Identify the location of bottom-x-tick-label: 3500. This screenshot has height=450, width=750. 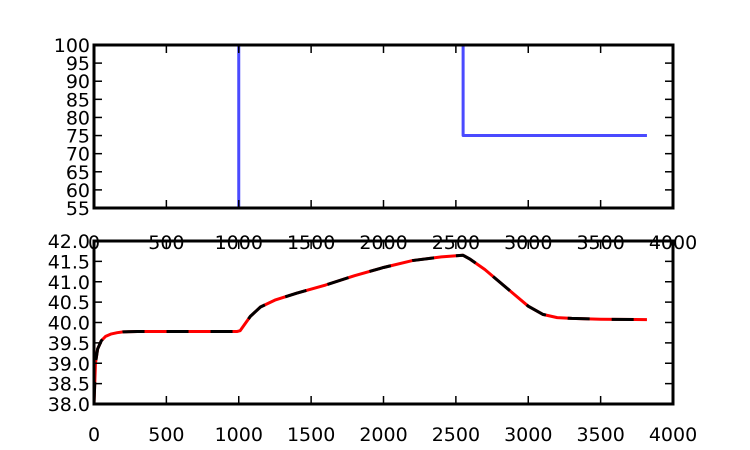
(600, 435).